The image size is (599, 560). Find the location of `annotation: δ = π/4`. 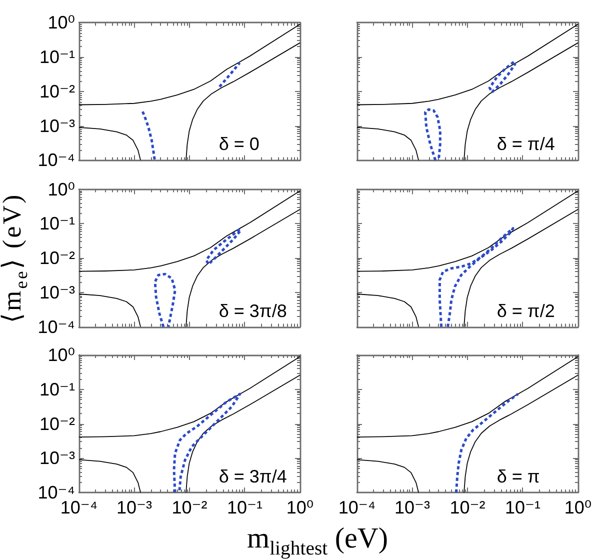

annotation: δ = π/4 is located at coordinates (525, 144).